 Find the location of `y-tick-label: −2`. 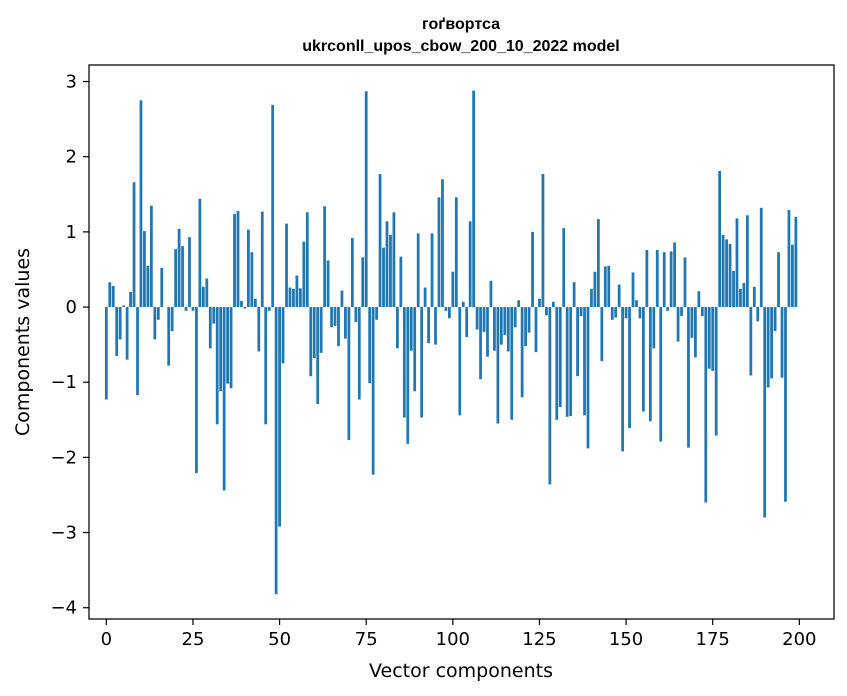

y-tick-label: −2 is located at coordinates (63, 457).